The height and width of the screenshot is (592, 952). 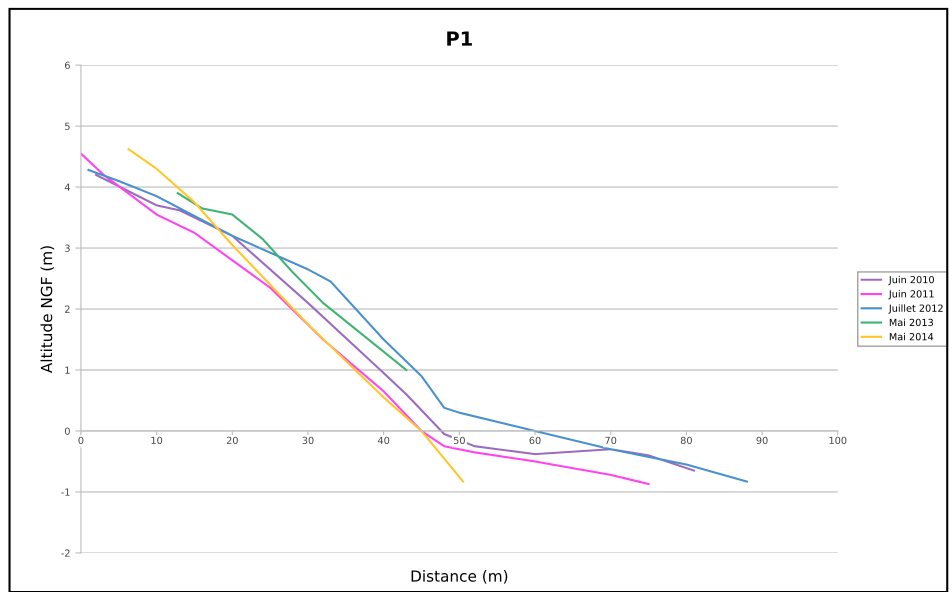 I want to click on legend-label: Juillet 2012, so click(x=915, y=309).